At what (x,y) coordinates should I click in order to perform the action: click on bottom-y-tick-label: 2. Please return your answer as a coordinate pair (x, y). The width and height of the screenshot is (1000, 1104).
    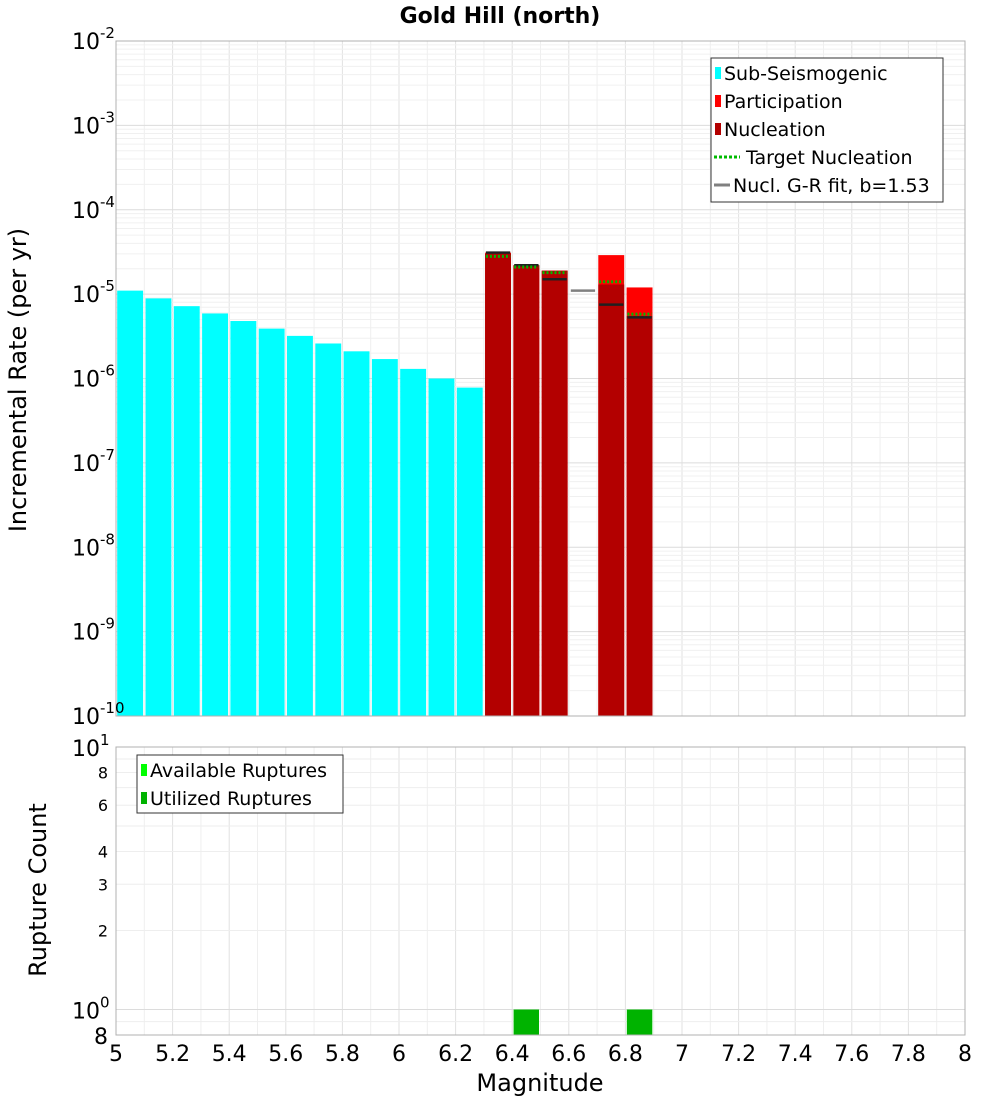
    Looking at the image, I should click on (103, 931).